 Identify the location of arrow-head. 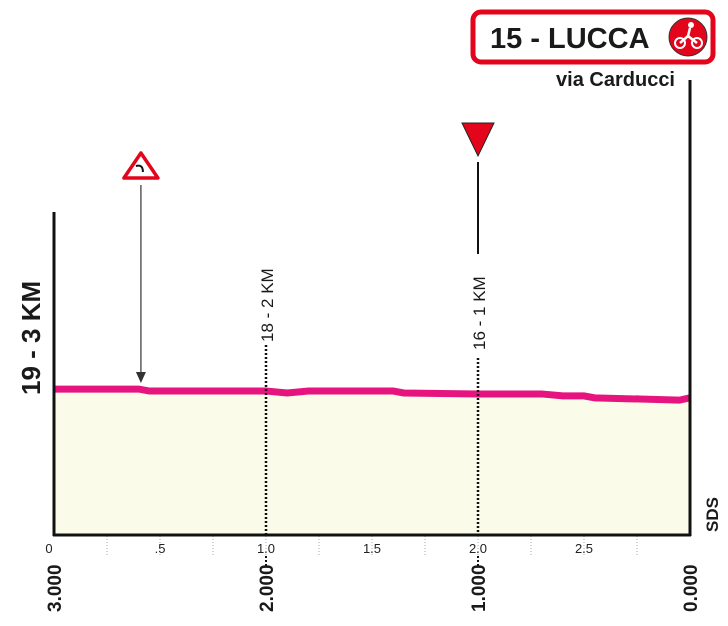
(140, 377).